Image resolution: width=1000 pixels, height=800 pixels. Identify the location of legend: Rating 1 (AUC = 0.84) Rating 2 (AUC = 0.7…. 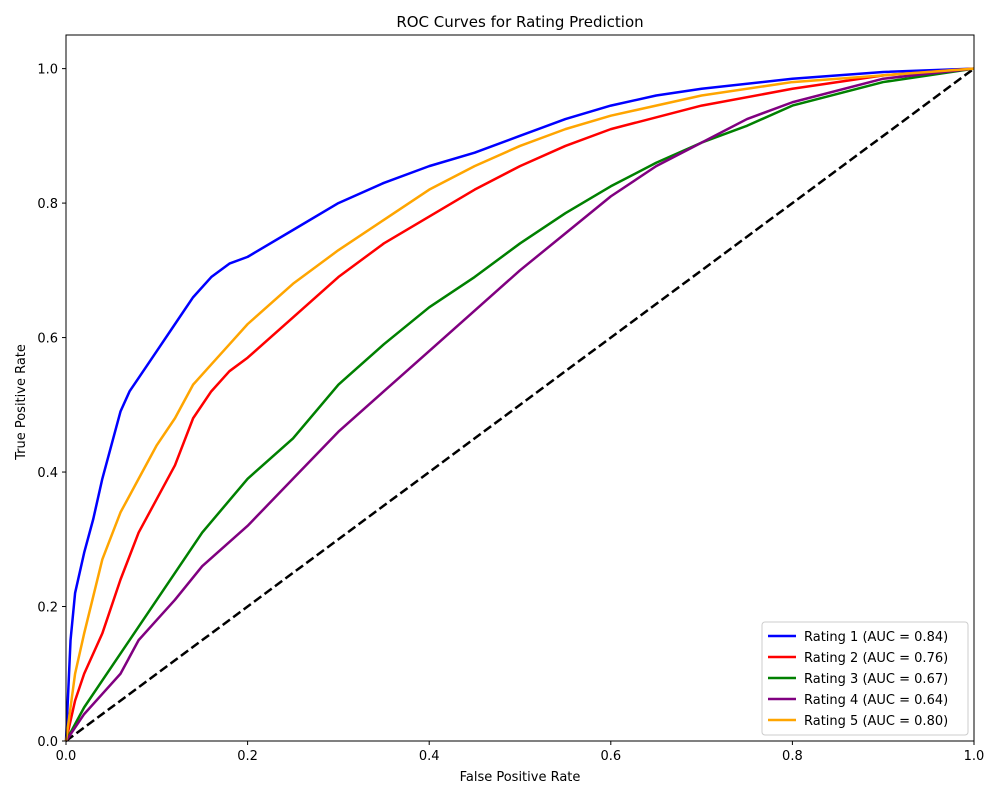
(865, 678).